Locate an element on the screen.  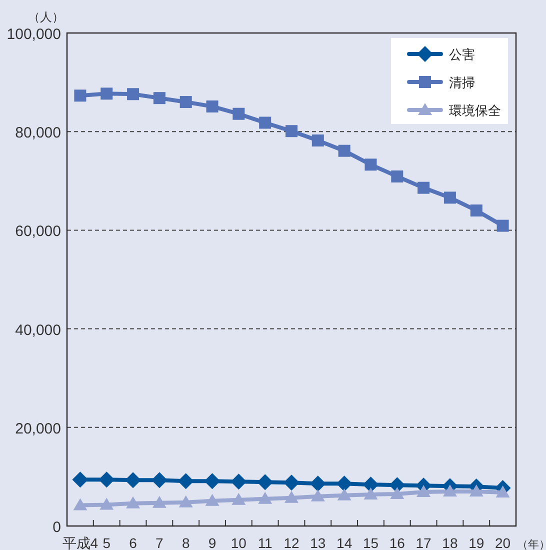
x-tick-label: 9 is located at coordinates (212, 542).